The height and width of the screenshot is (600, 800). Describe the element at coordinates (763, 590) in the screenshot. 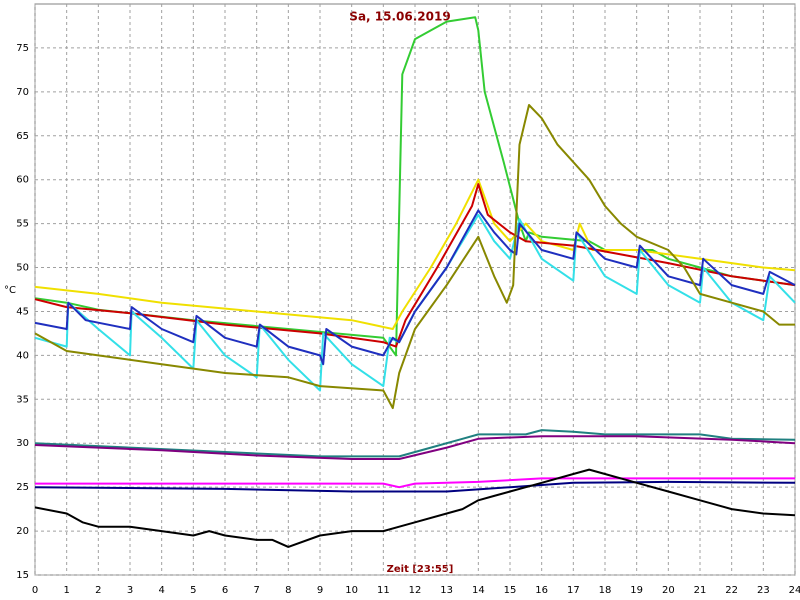

I see `x-tick-label: 23` at that location.